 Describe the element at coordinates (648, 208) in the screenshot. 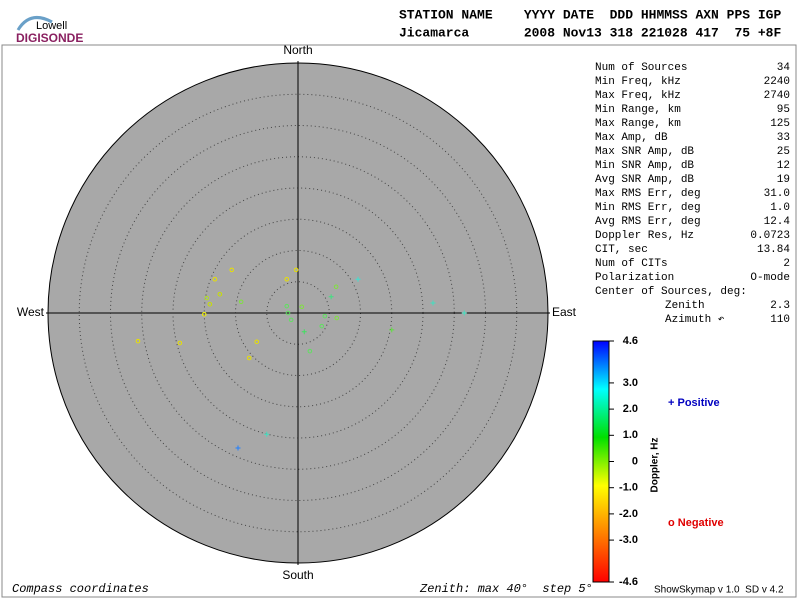

I see `stat-label: Min RMS Err, deg` at that location.